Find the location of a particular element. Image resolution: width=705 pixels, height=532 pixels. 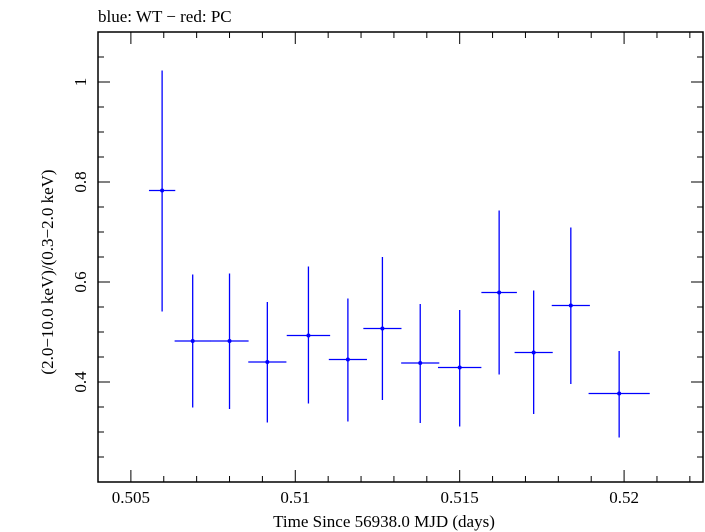

x-tick-label: 0.515 is located at coordinates (460, 497).